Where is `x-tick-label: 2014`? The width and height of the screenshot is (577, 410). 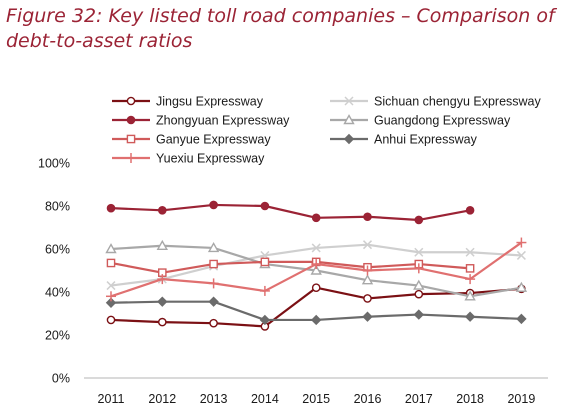
x-tick-label: 2014 is located at coordinates (265, 399).